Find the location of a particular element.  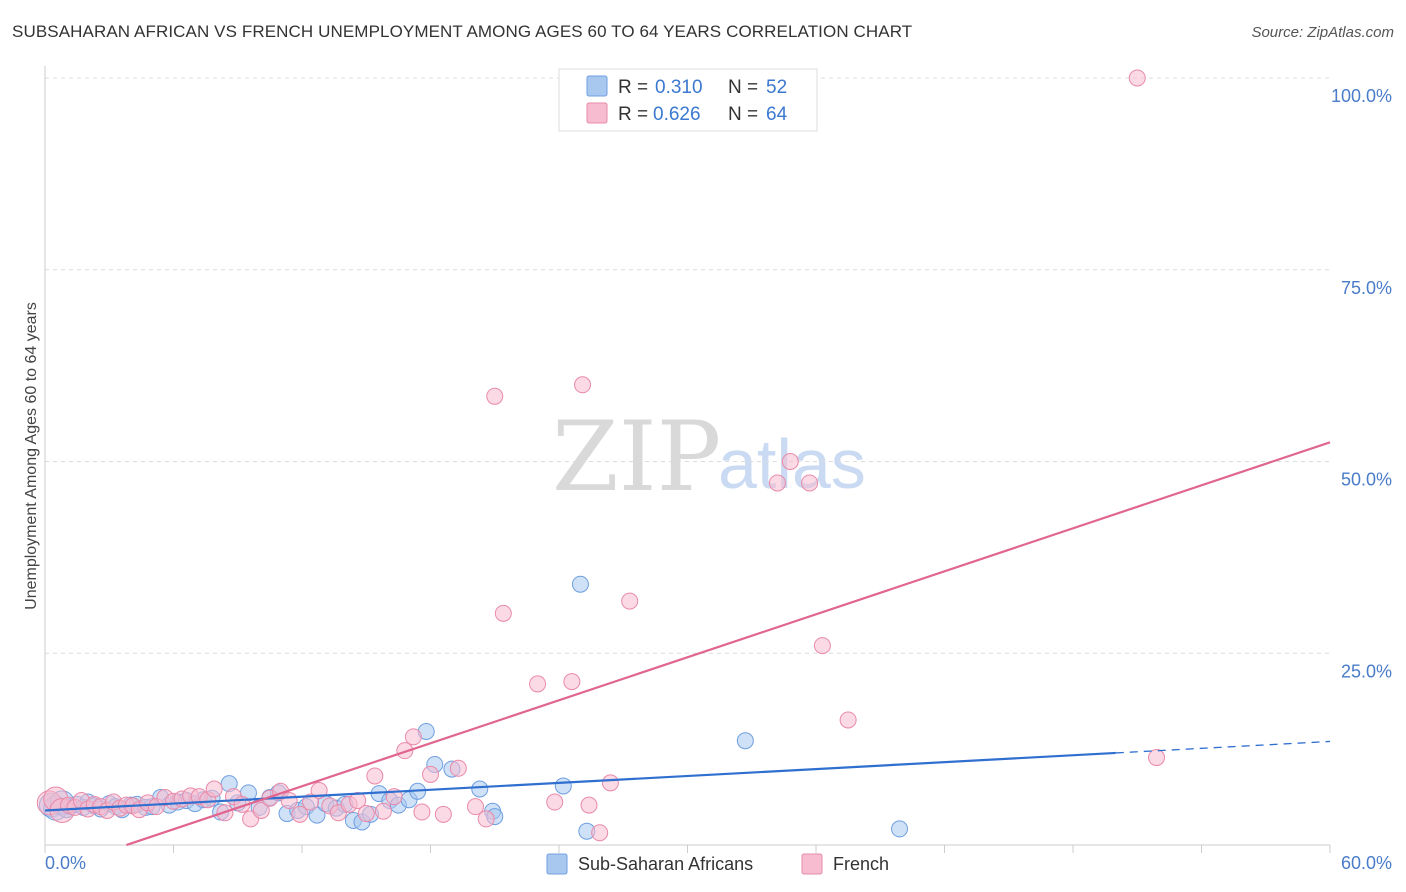

y-tick-label-25: 25.0% is located at coordinates (1366, 671).